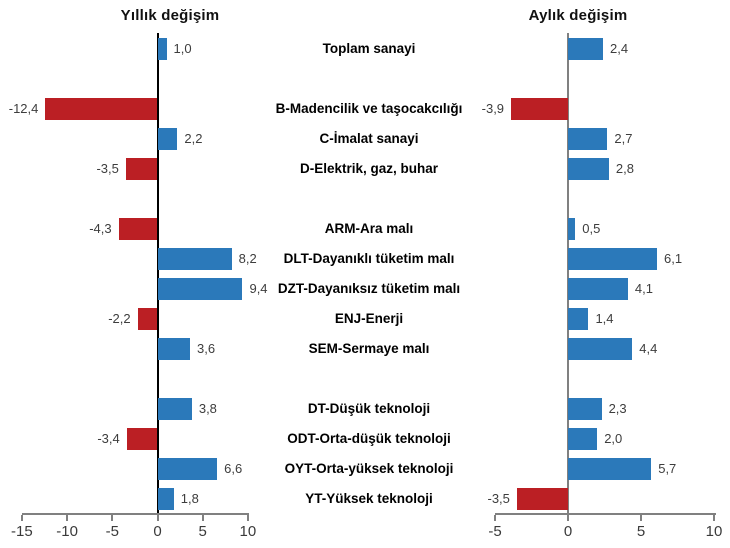  I want to click on category-label: ARM-Ara malı, so click(369, 228).